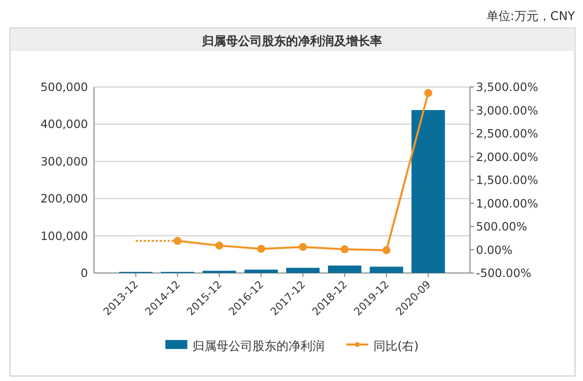 The height and width of the screenshot is (381, 583). I want to click on y2-tick-label: 2,500.00%, so click(507, 133).